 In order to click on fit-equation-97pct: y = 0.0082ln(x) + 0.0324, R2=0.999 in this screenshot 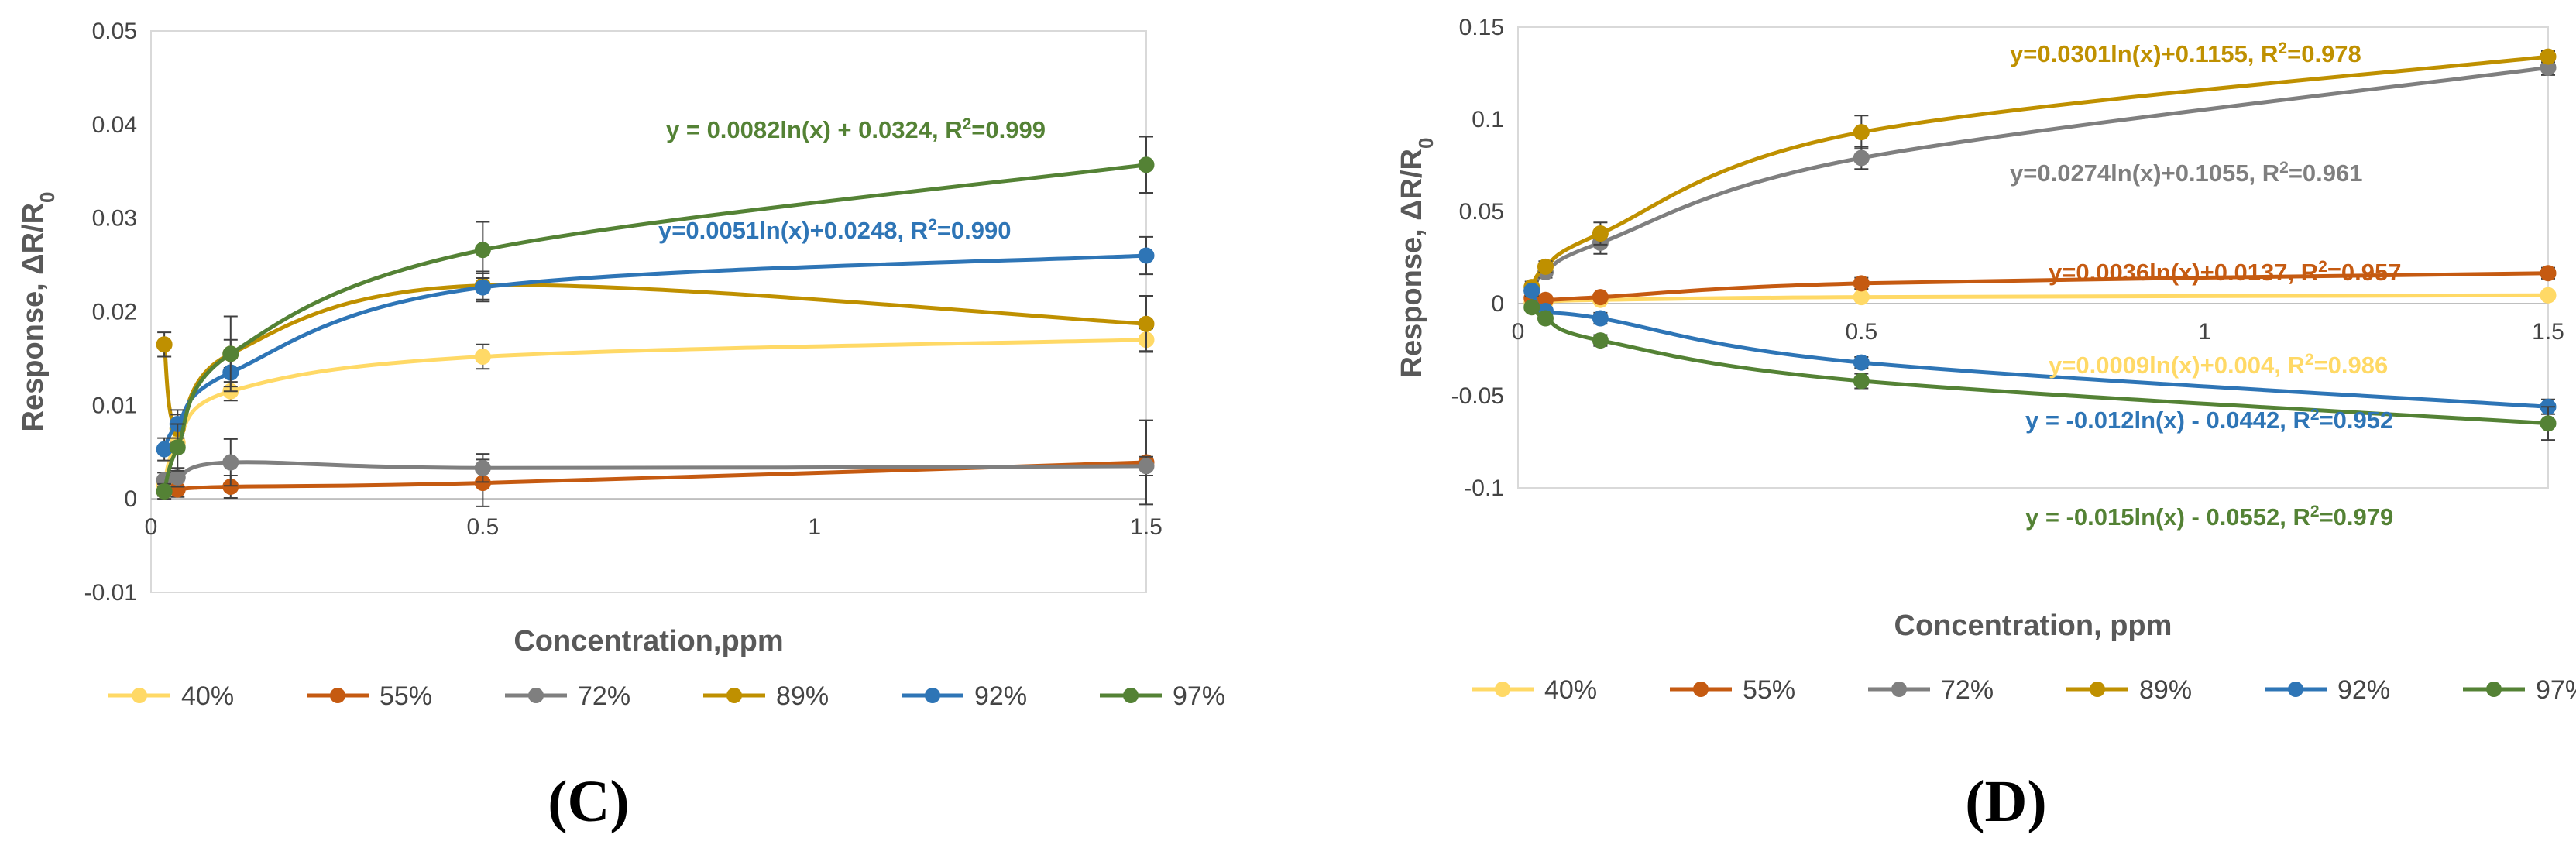, I will do `click(856, 130)`.